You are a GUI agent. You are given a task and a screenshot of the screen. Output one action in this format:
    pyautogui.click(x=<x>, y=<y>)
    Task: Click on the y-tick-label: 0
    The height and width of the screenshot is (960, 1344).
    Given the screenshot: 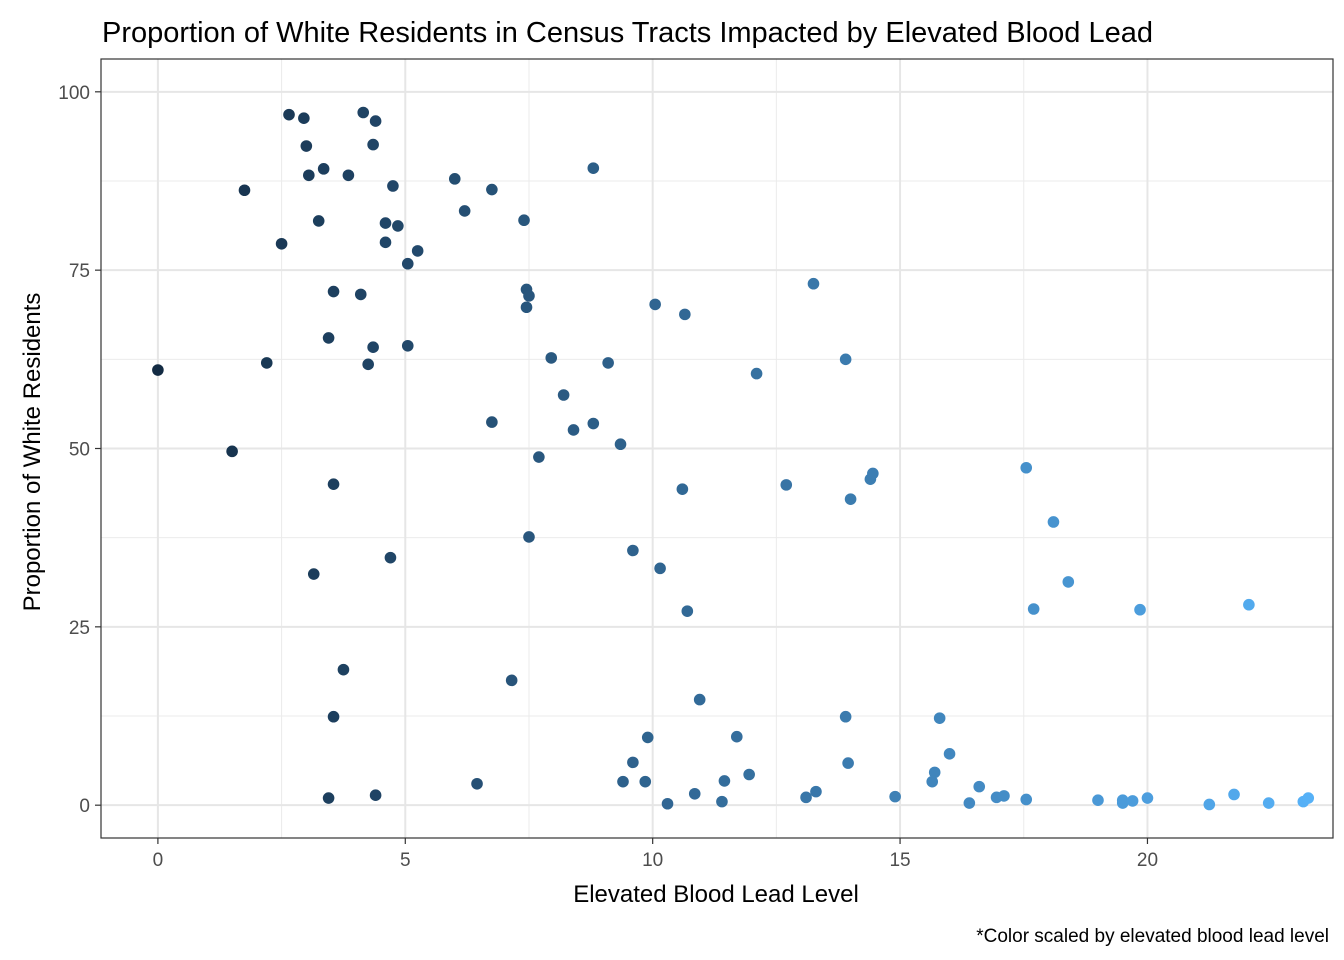 What is the action you would take?
    pyautogui.click(x=84, y=806)
    